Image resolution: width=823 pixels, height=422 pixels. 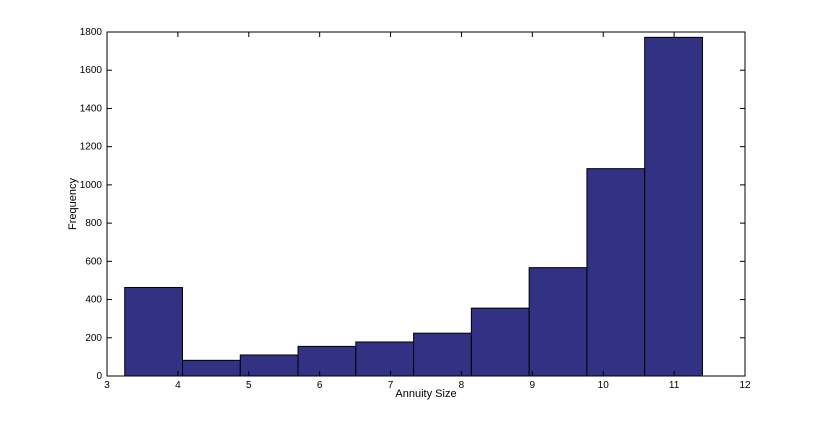 What do you see at coordinates (91, 108) in the screenshot?
I see `y-tick-label: 1400` at bounding box center [91, 108].